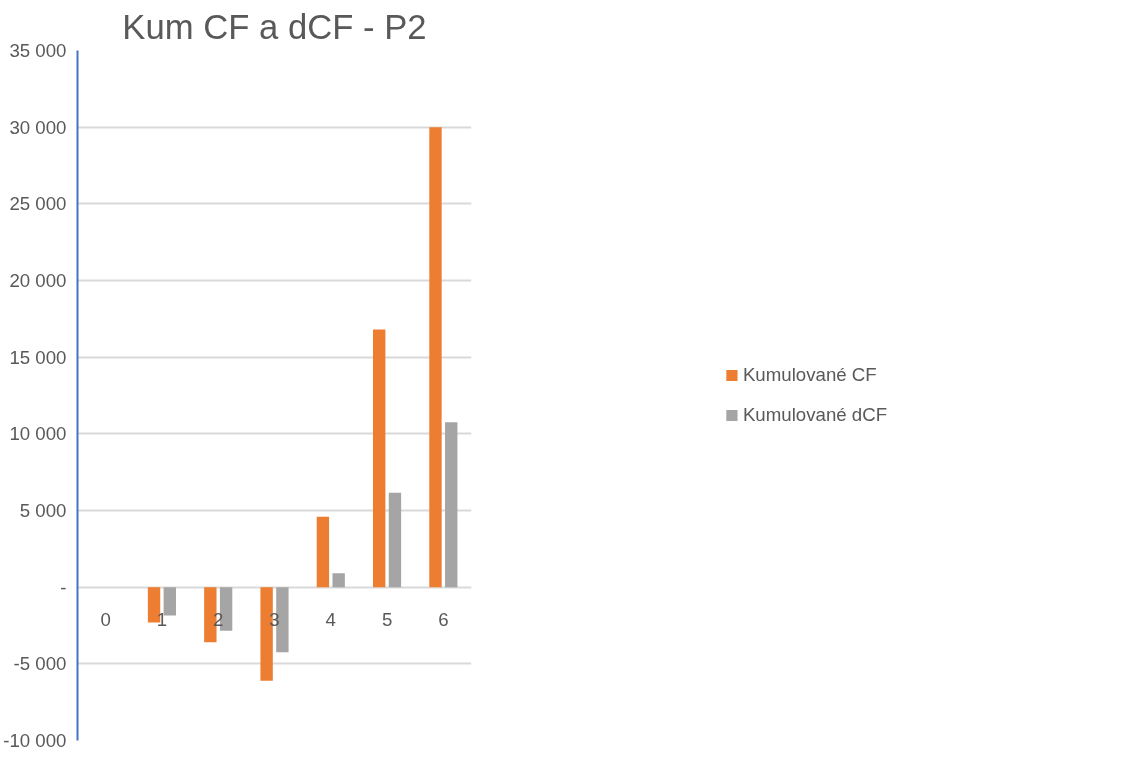  Describe the element at coordinates (35, 740) in the screenshot. I see `y-tick-label: -10 000` at that location.